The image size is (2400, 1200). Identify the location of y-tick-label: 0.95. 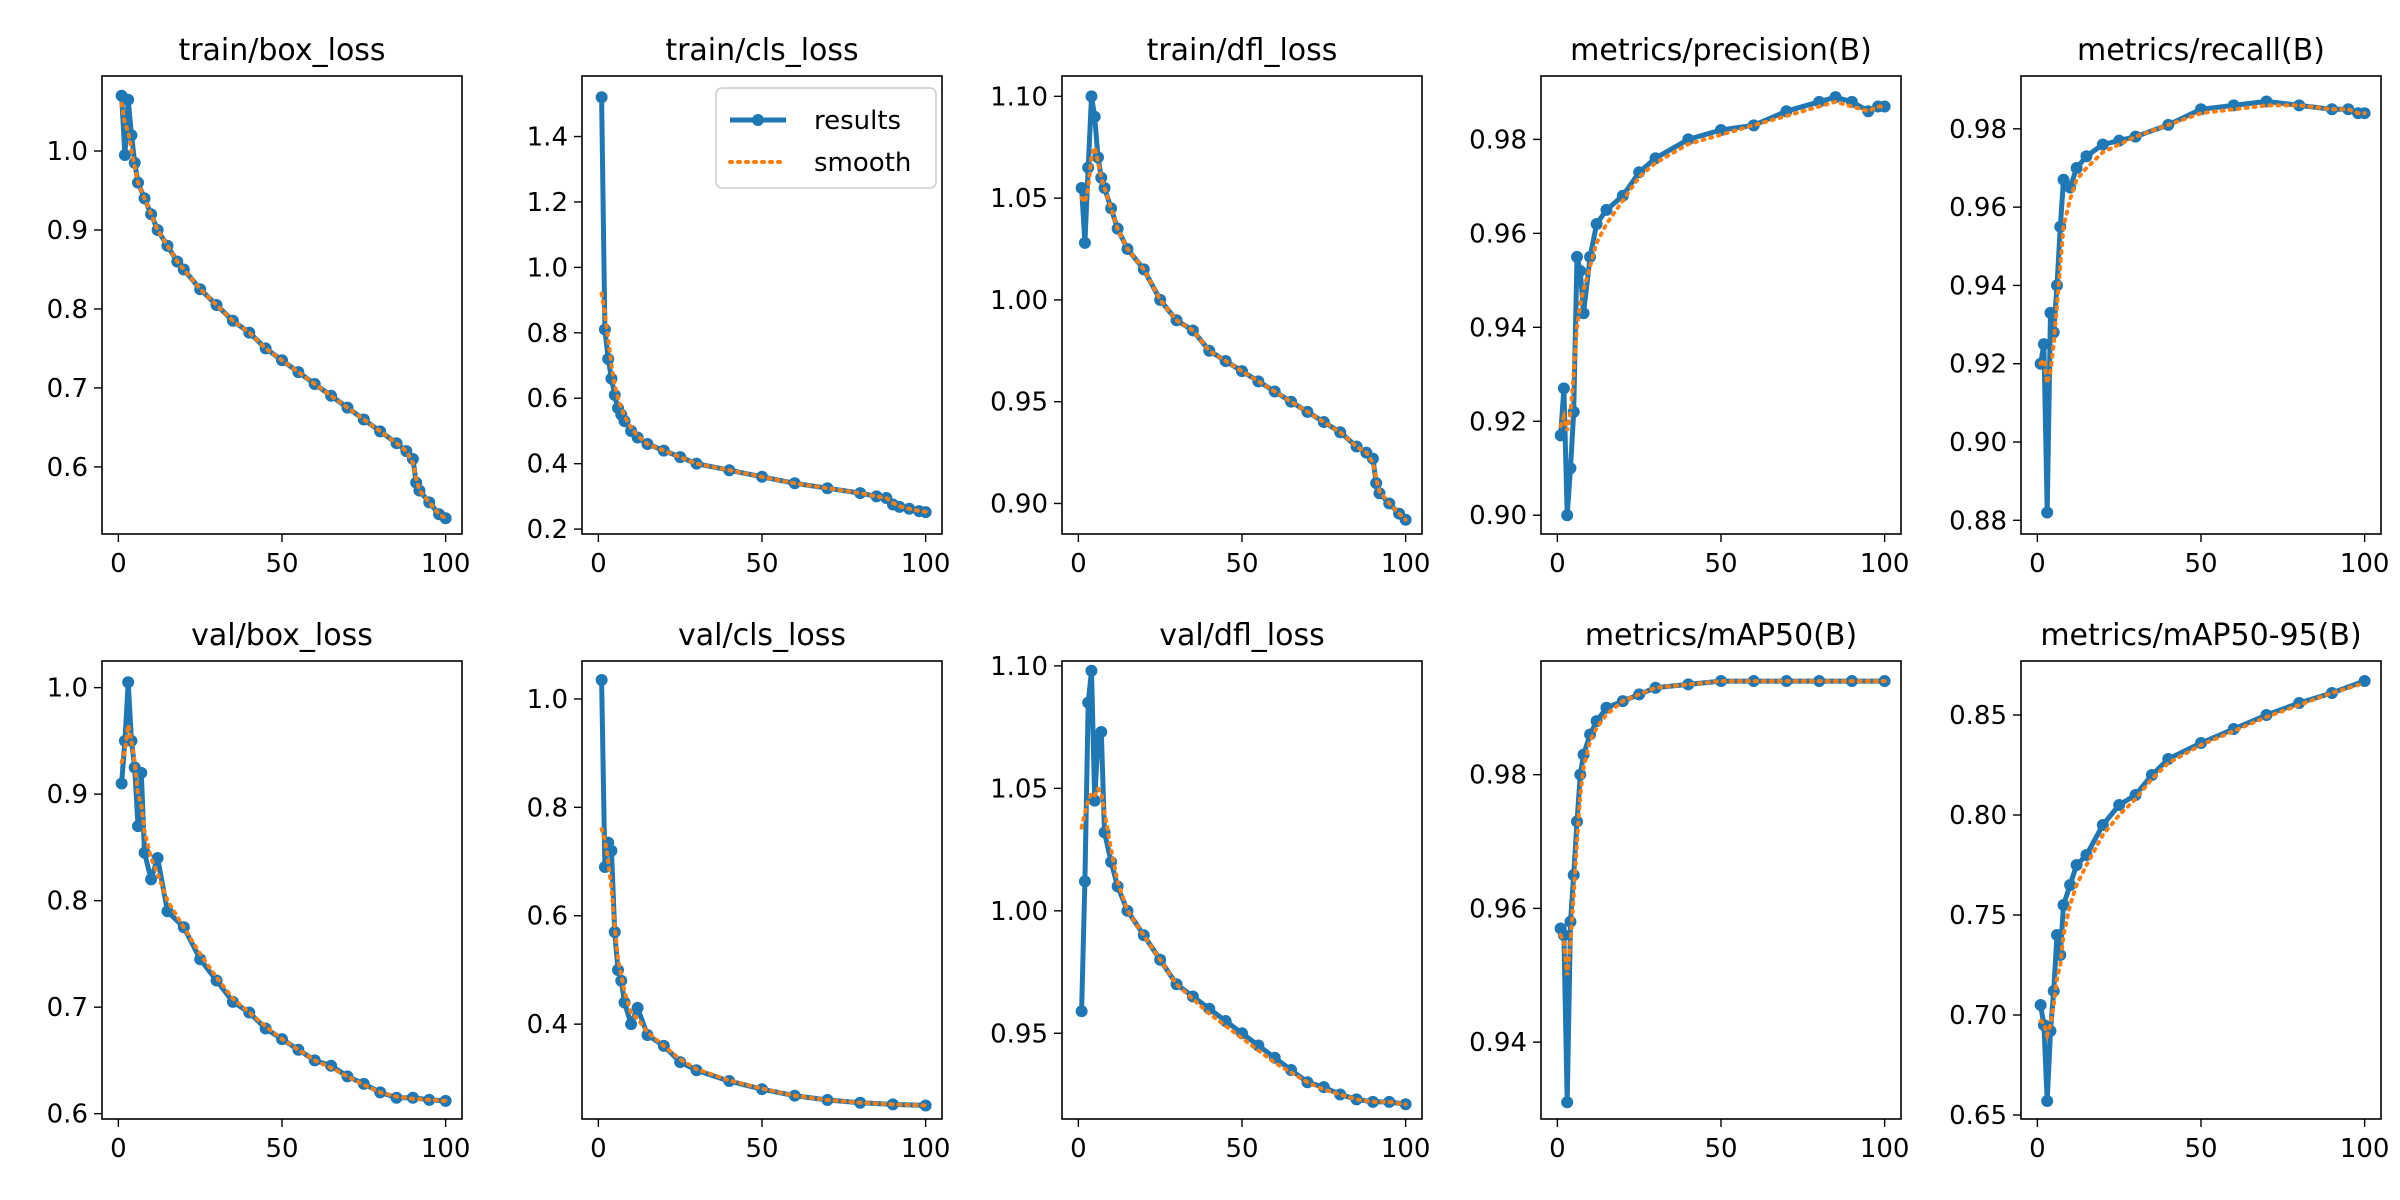
(1019, 403).